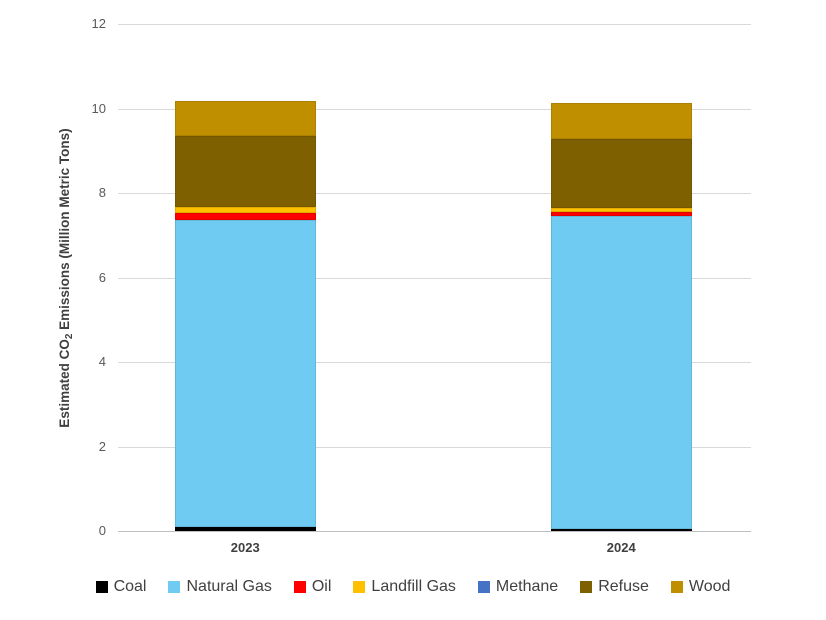 The height and width of the screenshot is (620, 826). Describe the element at coordinates (245, 547) in the screenshot. I see `x-category-label-2023: 2023` at that location.